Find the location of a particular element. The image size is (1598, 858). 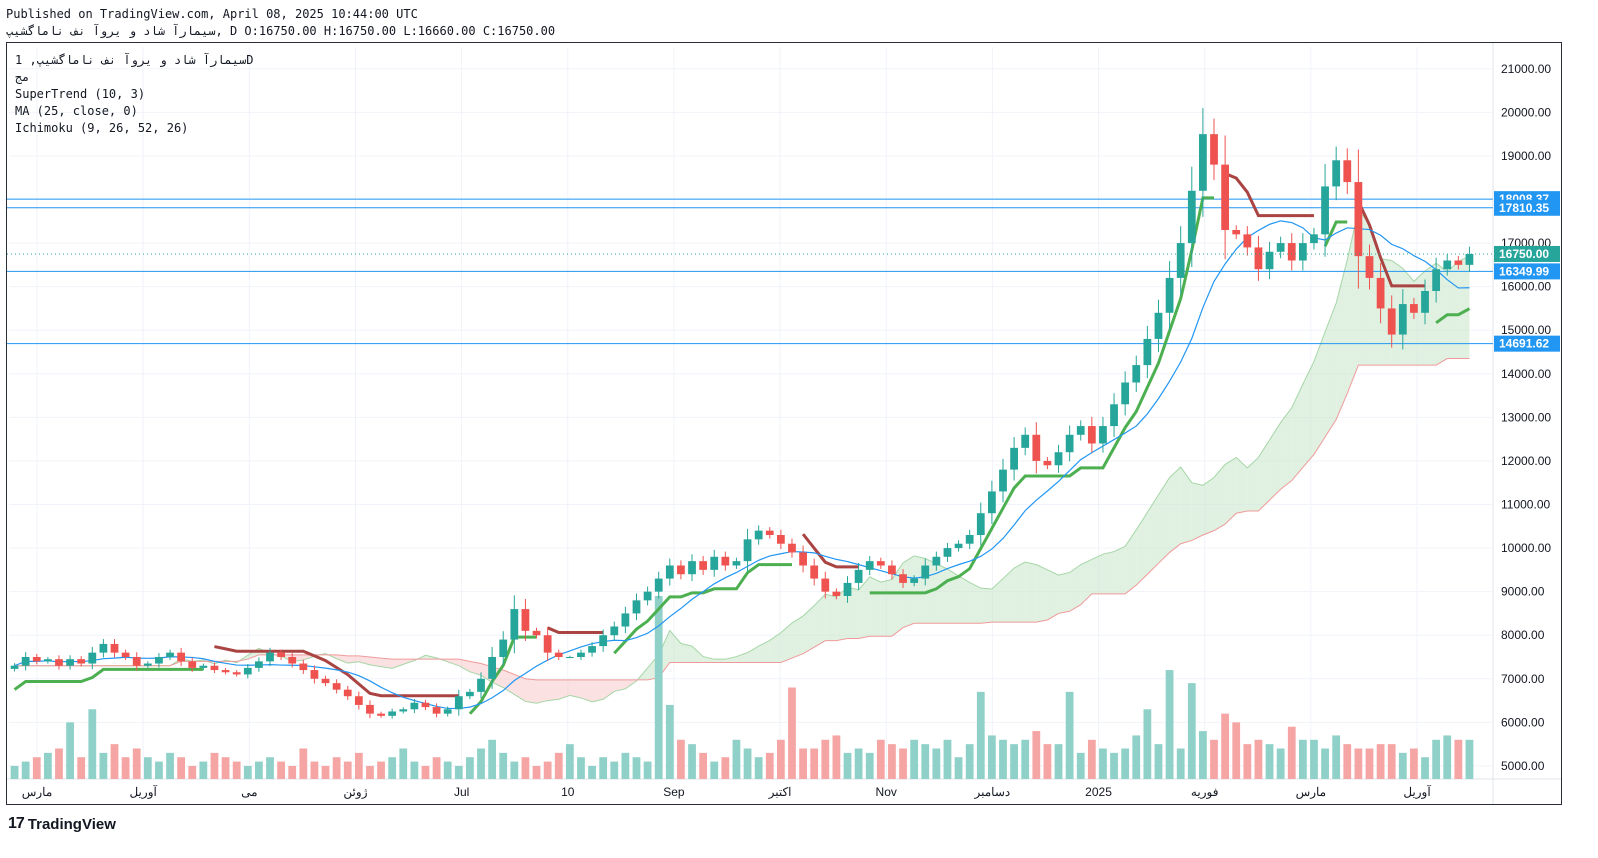

legend-ma: MA (25, close, 0) is located at coordinates (76, 111).